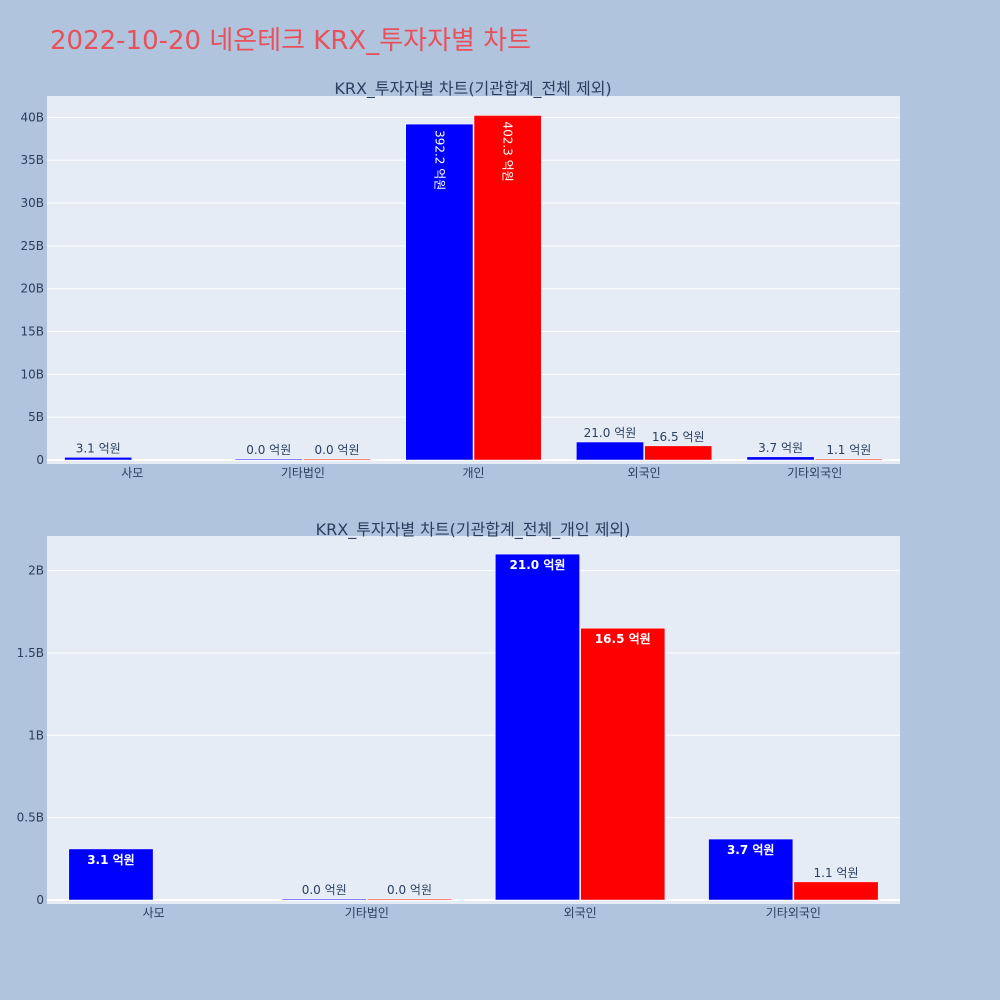  What do you see at coordinates (32, 332) in the screenshot?
I see `y-tick-label: 15B` at bounding box center [32, 332].